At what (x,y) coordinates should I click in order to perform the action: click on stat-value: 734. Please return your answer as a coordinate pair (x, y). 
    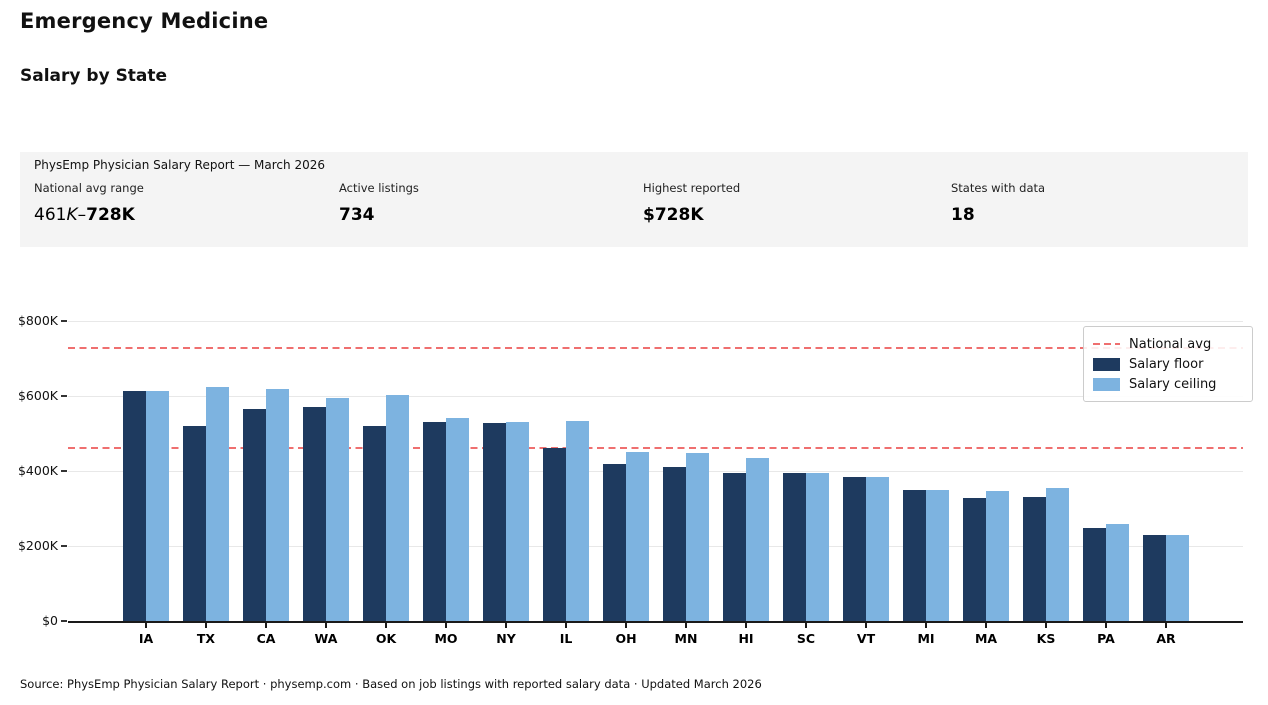
    Looking at the image, I should click on (357, 215).